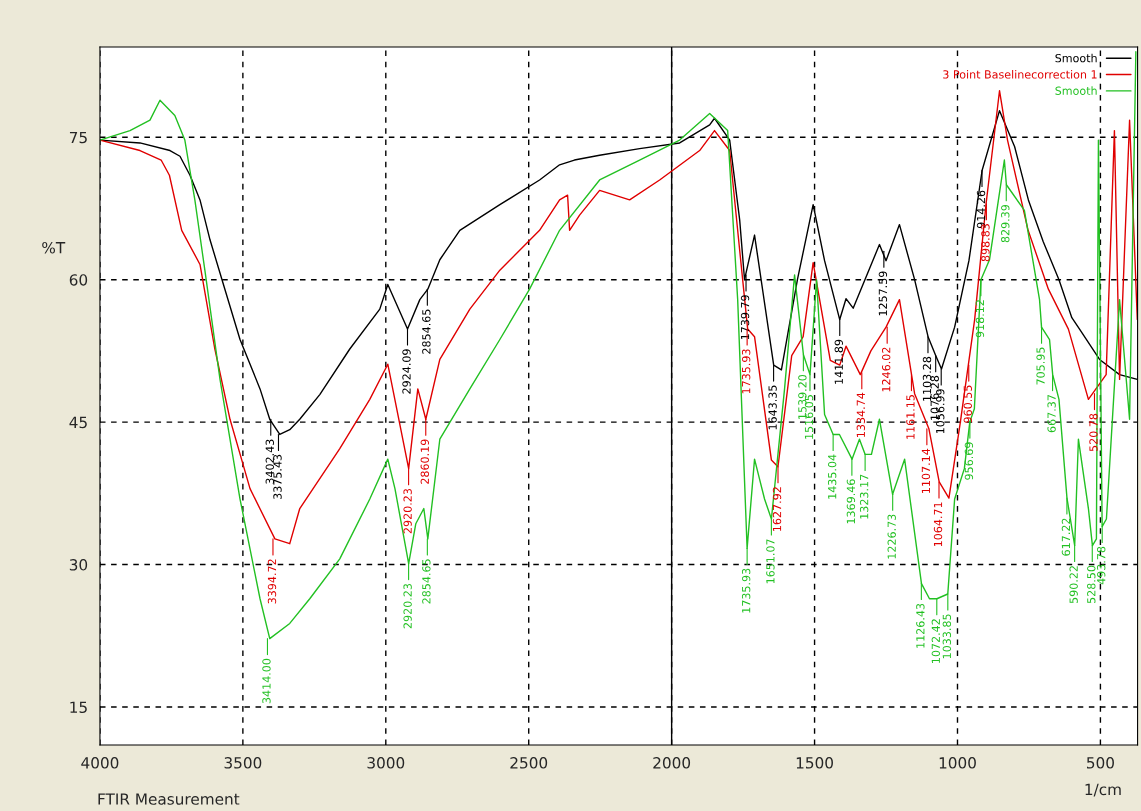 This screenshot has height=811, width=1141. What do you see at coordinates (832, 476) in the screenshot?
I see `annotation: 1435.04` at bounding box center [832, 476].